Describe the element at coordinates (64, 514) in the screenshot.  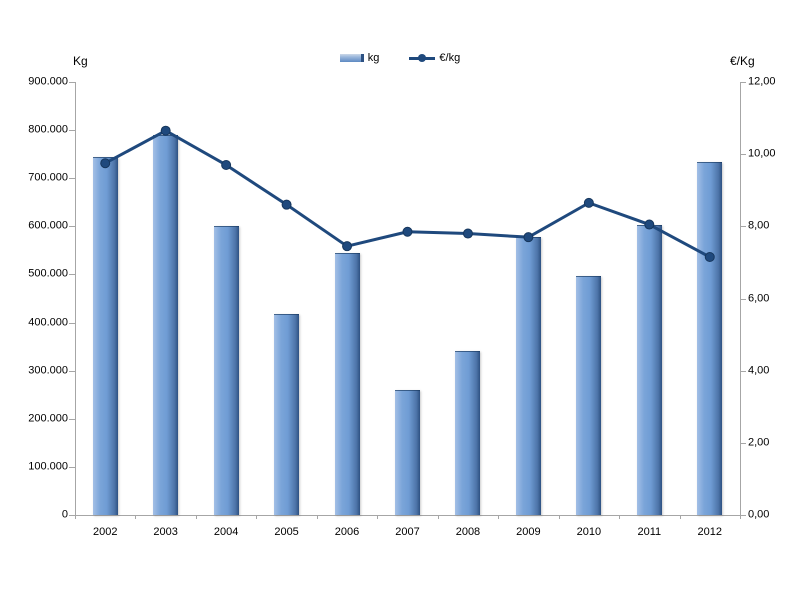
I see `y-left-tick-label: 0` at that location.